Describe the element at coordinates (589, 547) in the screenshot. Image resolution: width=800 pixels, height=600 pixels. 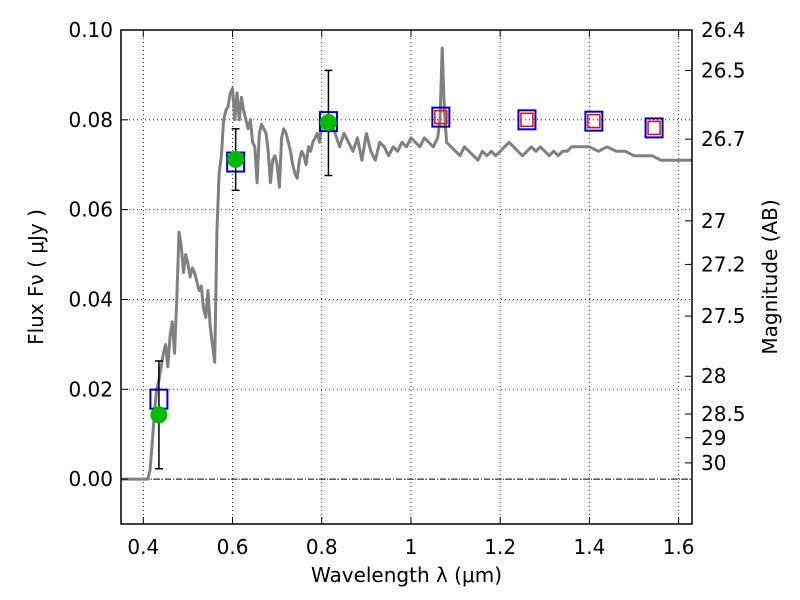
I see `x-tick-label: 1.4` at that location.